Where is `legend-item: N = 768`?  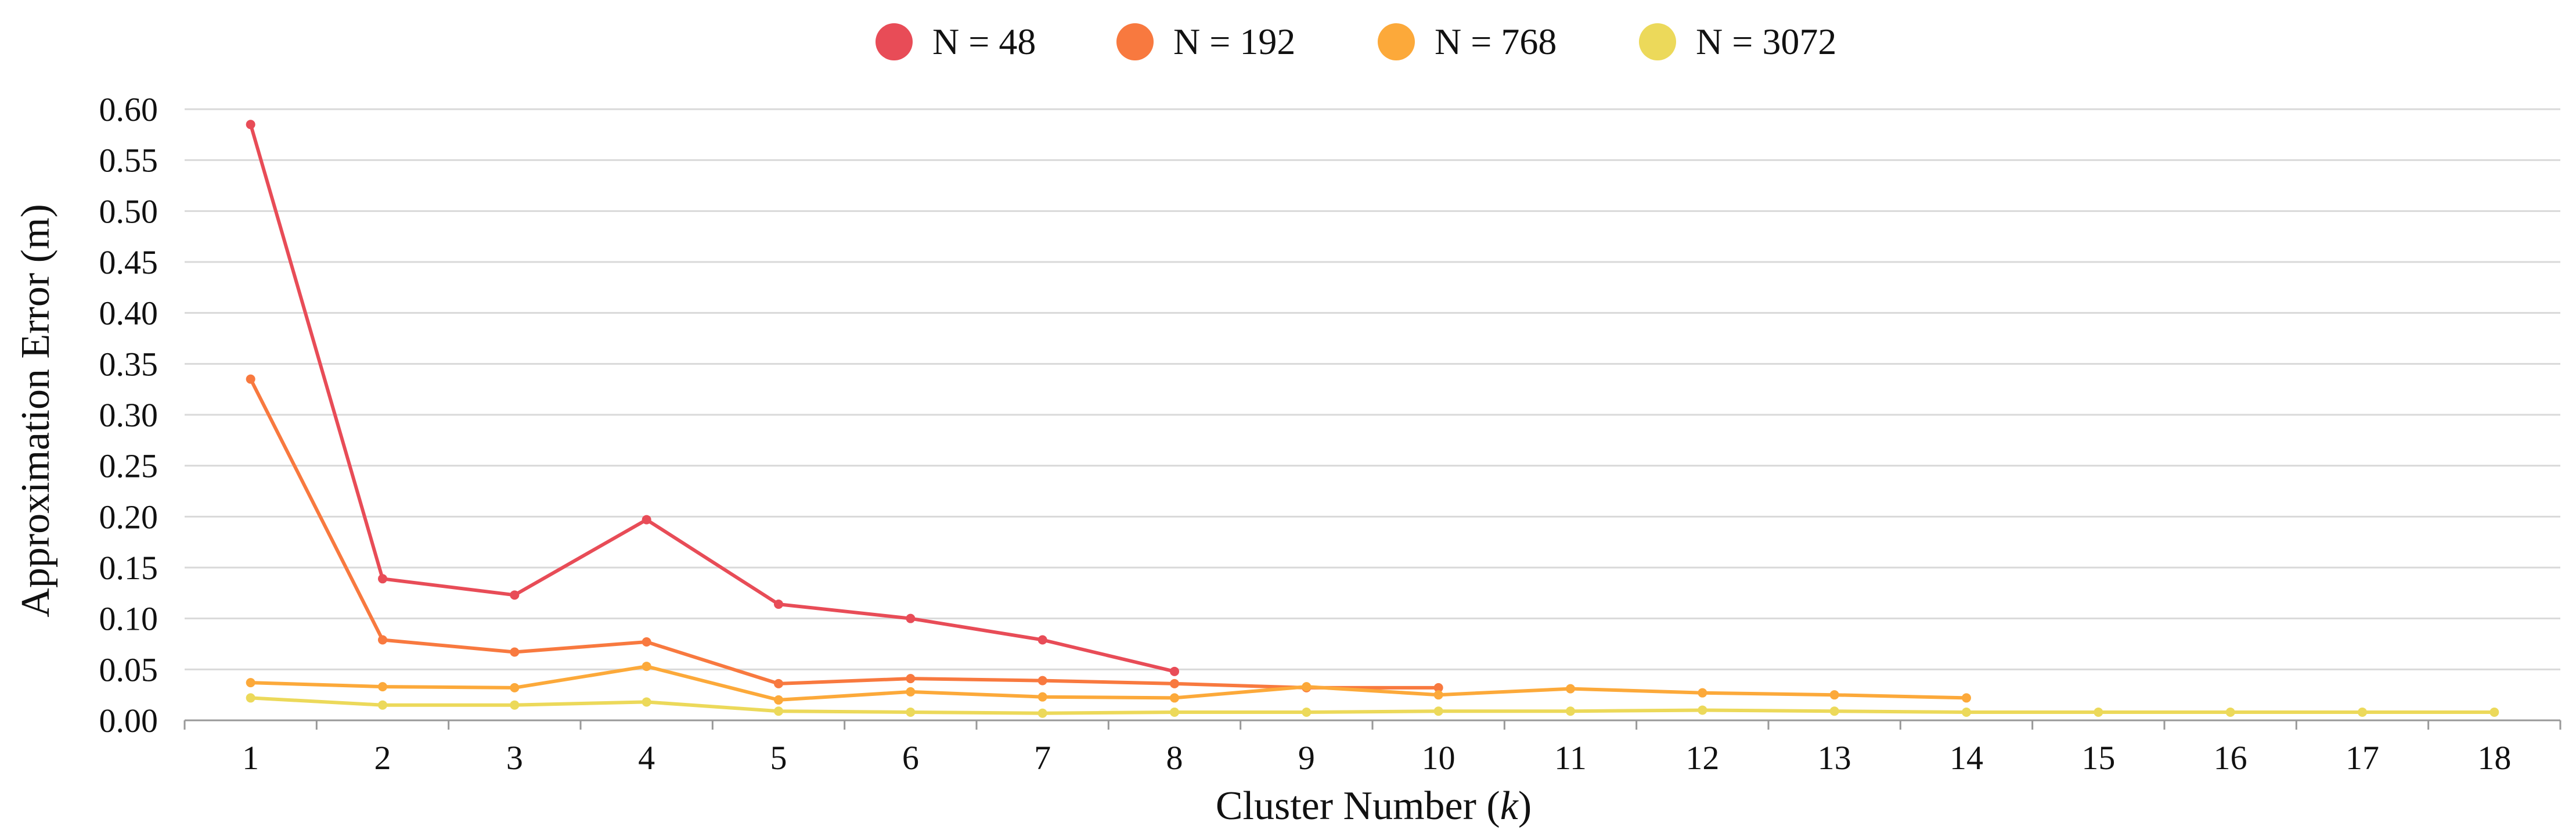
legend-item: N = 768 is located at coordinates (1467, 42).